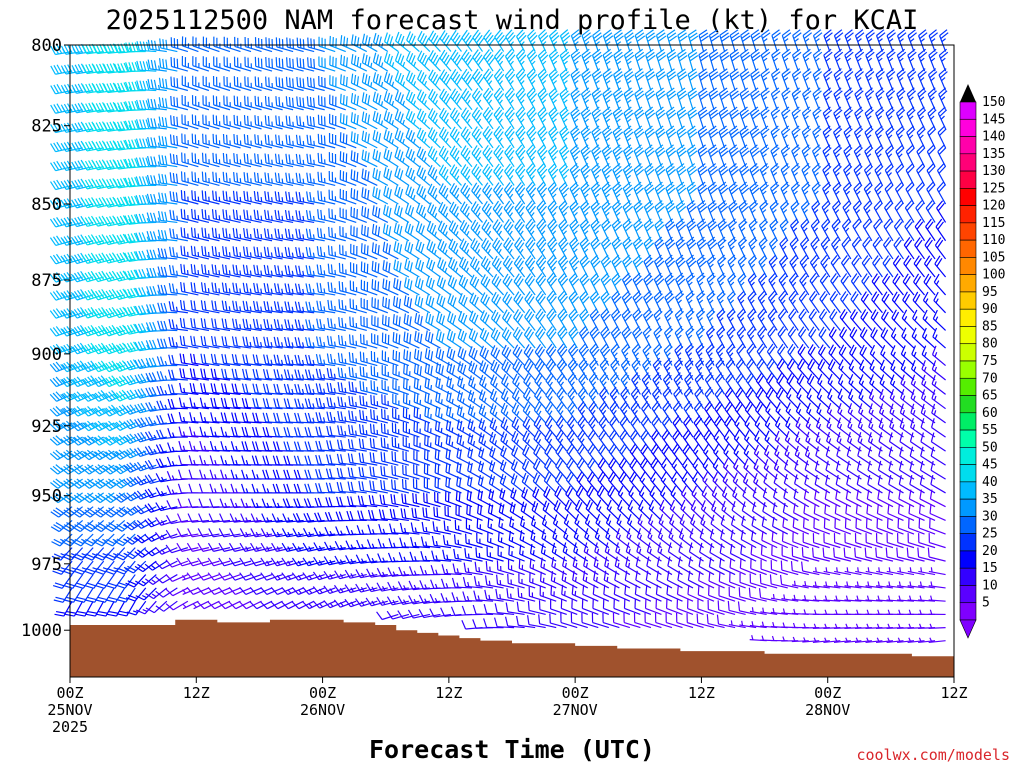  Describe the element at coordinates (993, 119) in the screenshot. I see `colorbar-label: 145` at that location.